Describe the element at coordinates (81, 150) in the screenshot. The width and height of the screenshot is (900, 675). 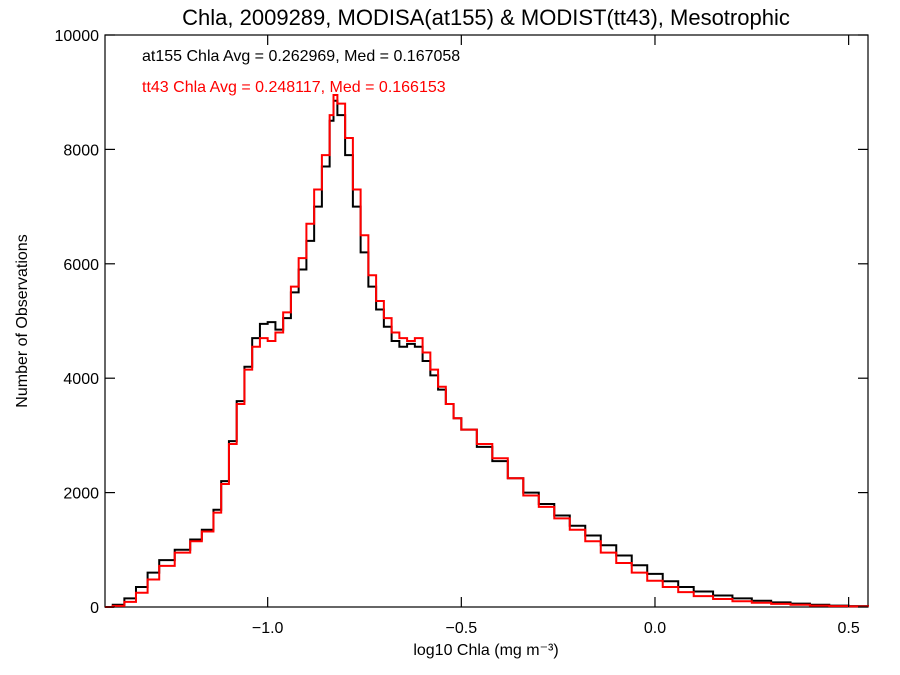
I see `y-tick-label: 8000` at that location.